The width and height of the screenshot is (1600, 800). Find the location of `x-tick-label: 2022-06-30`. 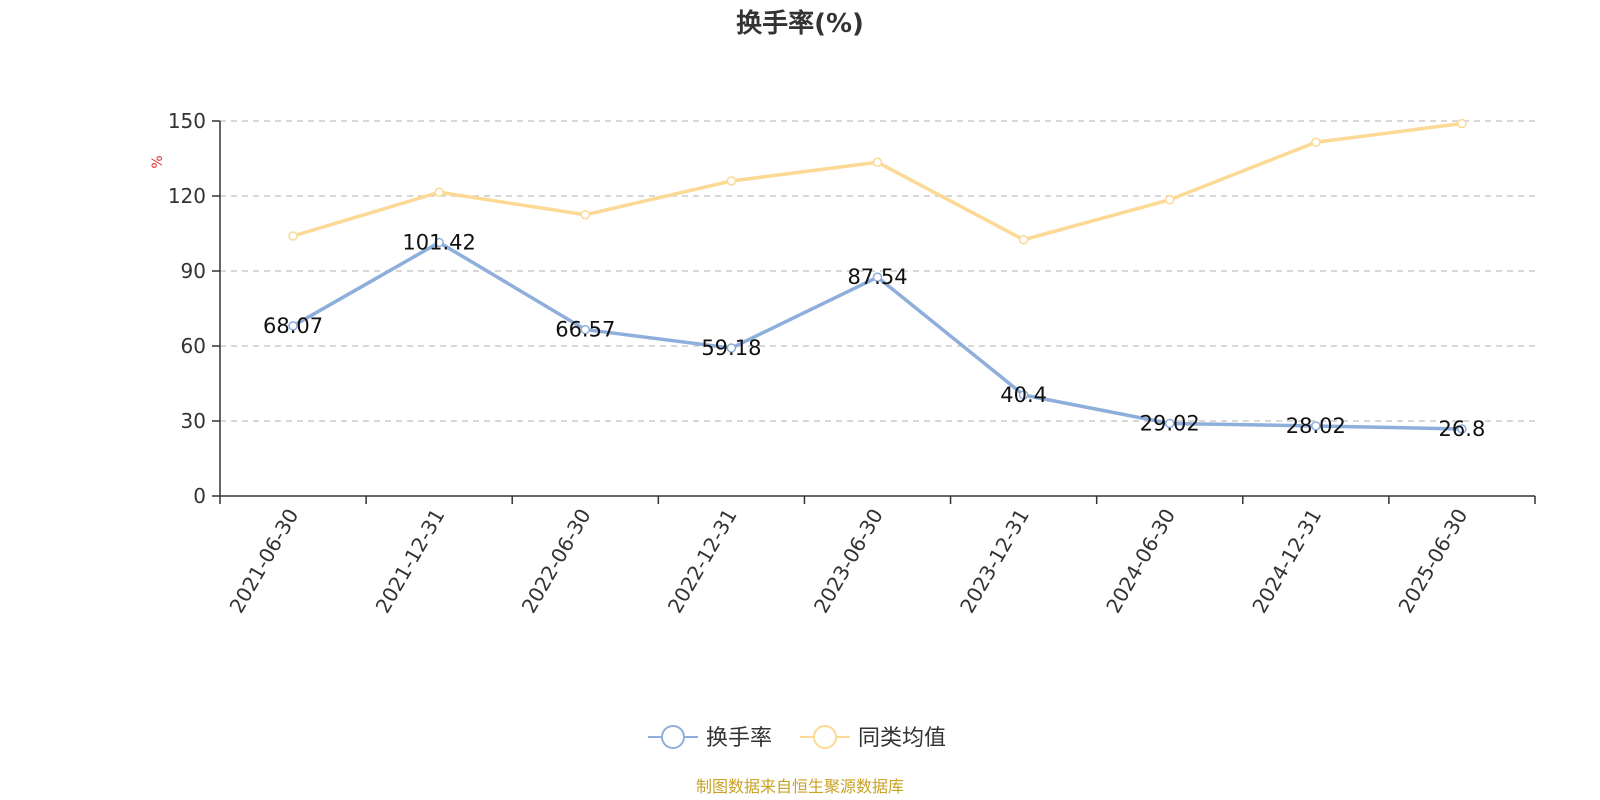

x-tick-label: 2022-06-30 is located at coordinates (556, 561).